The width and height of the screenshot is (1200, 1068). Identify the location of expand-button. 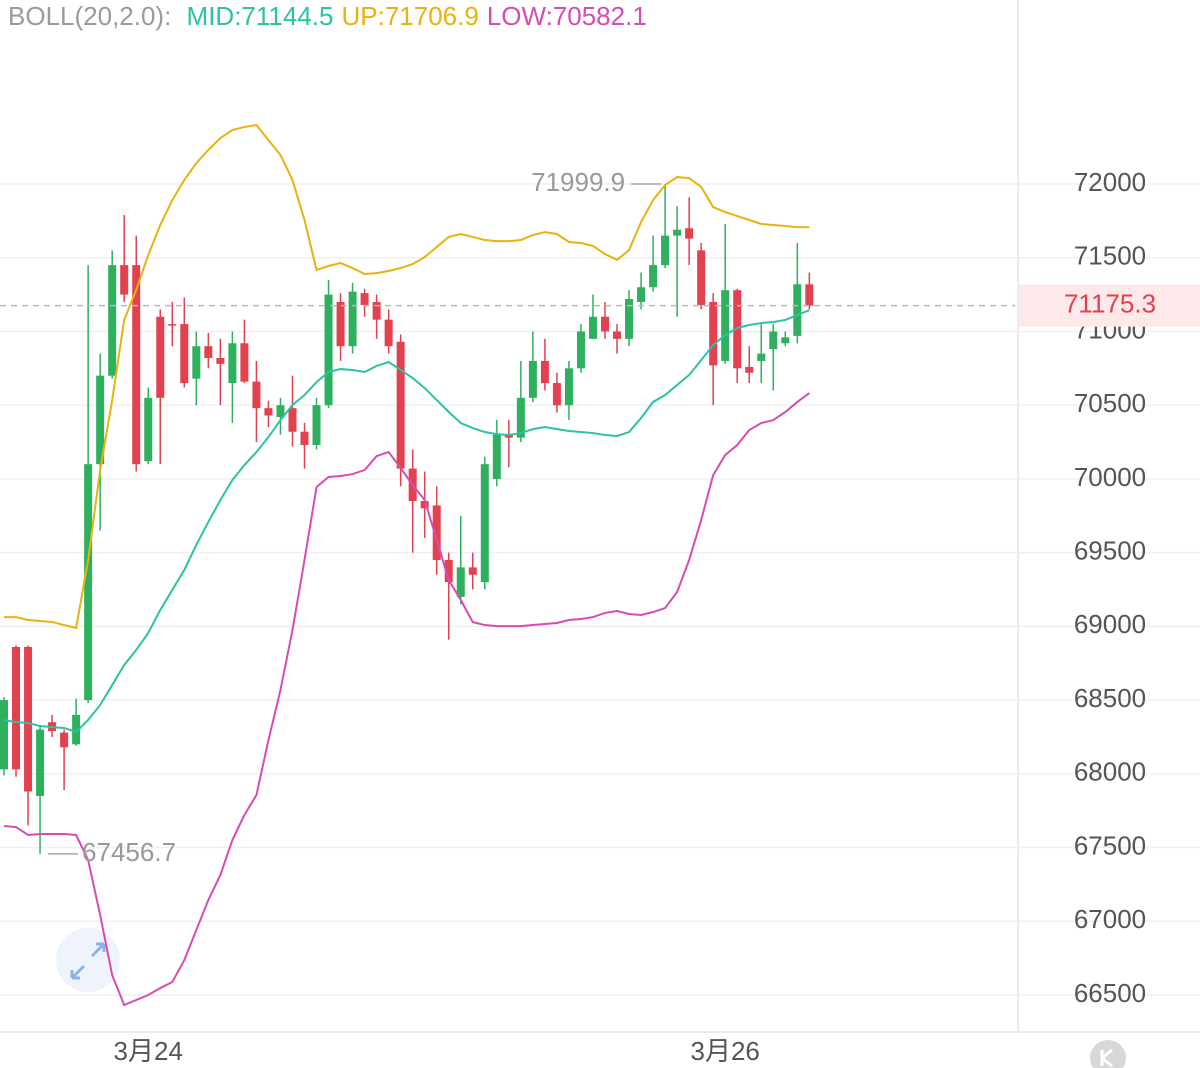
(88, 960).